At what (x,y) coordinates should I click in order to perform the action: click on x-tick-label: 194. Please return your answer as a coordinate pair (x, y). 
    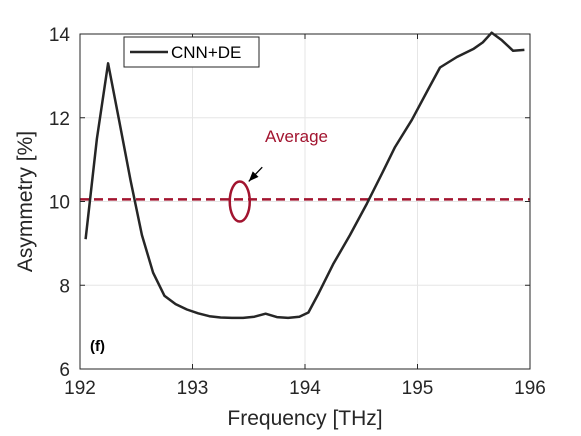
    Looking at the image, I should click on (305, 388).